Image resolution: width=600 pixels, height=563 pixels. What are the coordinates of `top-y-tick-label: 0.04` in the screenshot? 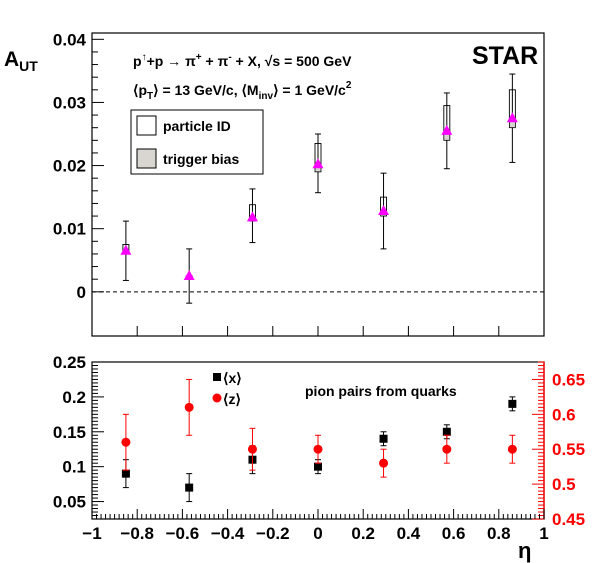 It's located at (70, 39).